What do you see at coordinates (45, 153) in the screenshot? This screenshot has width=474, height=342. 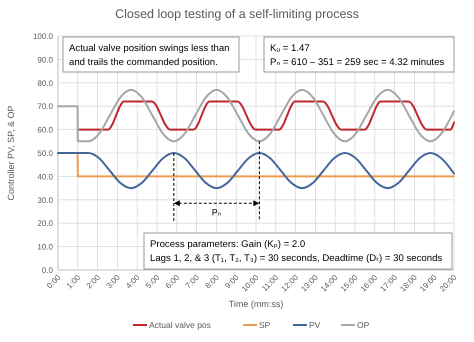 I see `y-tick-label: 50.0` at bounding box center [45, 153].